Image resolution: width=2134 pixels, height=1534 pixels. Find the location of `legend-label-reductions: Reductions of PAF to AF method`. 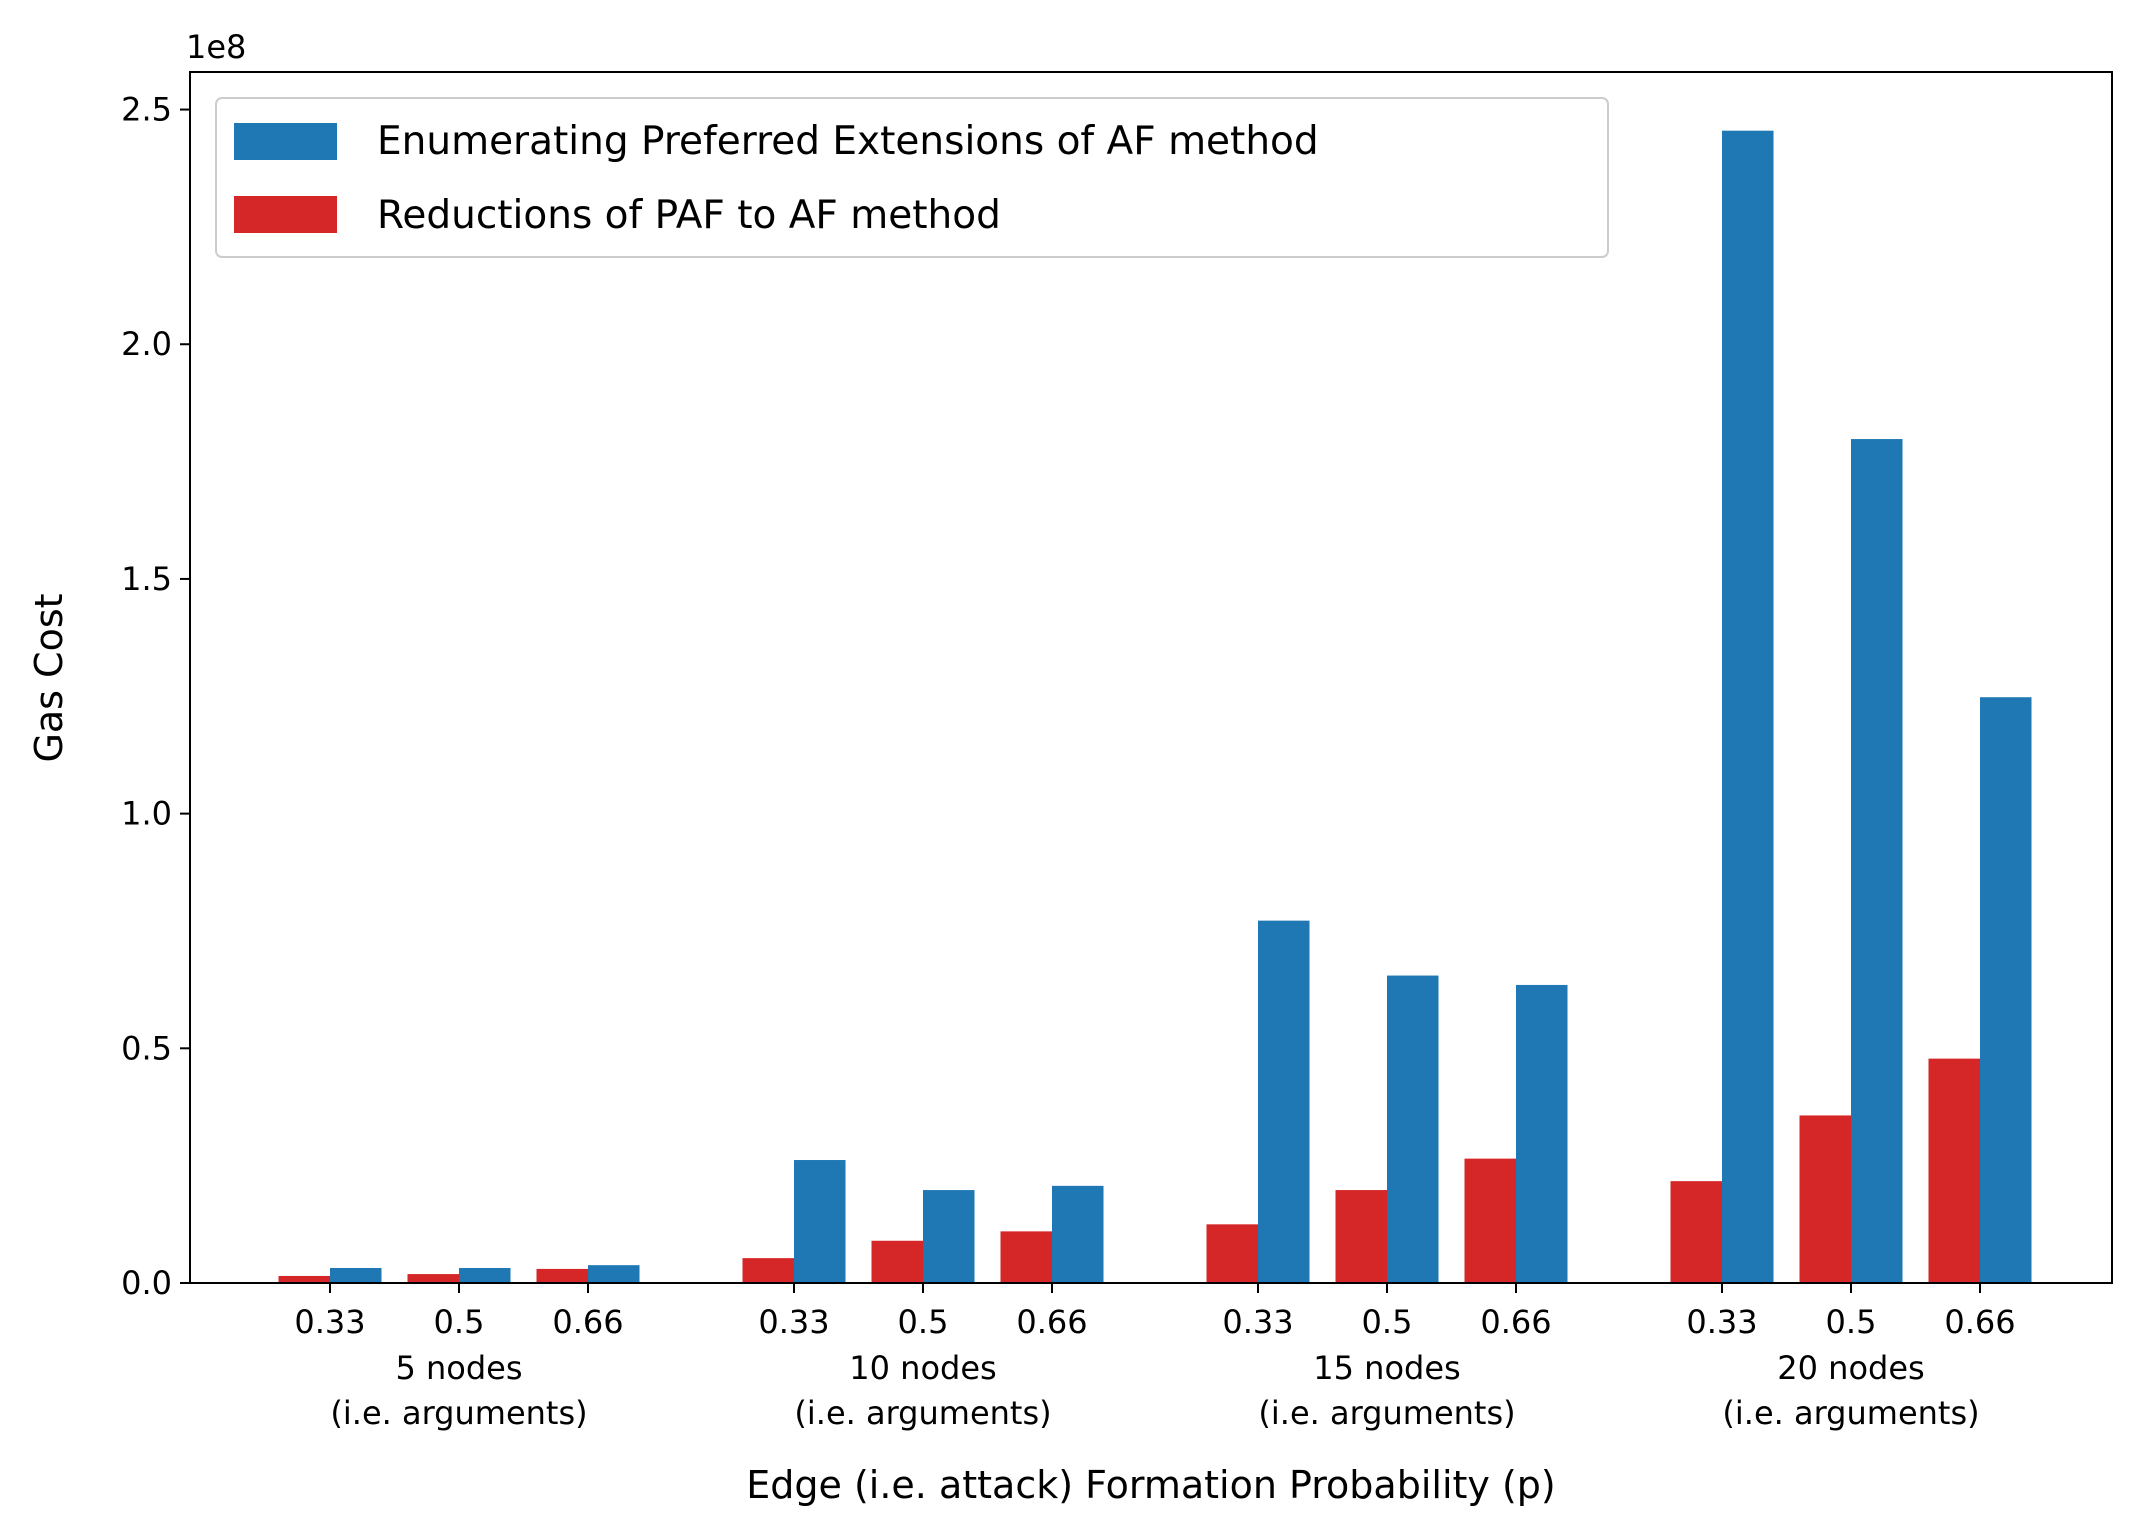

legend-label-reductions: Reductions of PAF to AF method is located at coordinates (689, 215).